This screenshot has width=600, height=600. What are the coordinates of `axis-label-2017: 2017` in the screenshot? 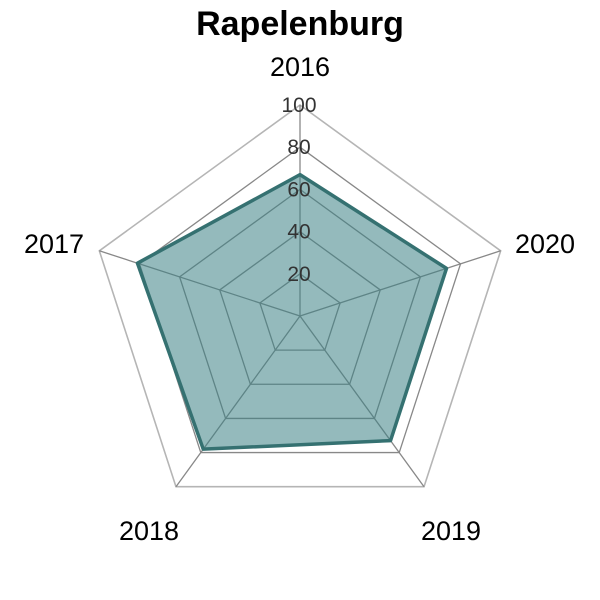 It's located at (54, 244).